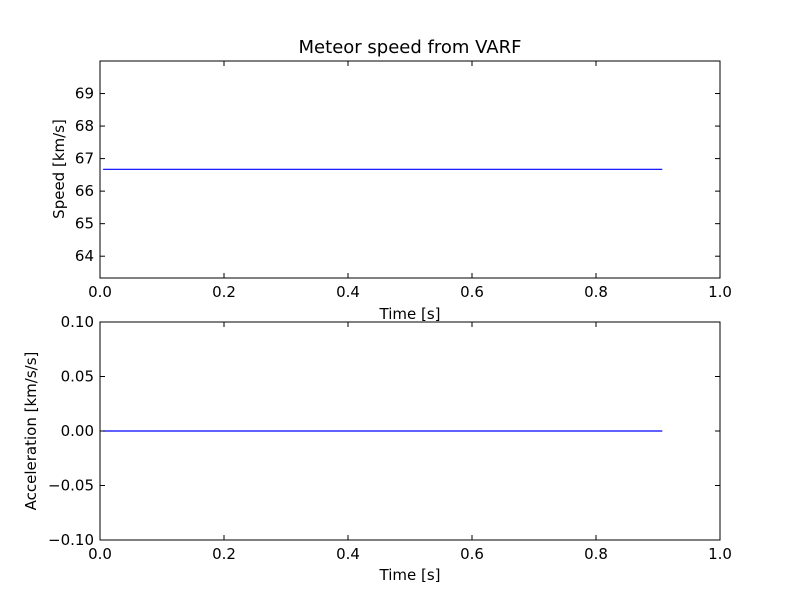 This screenshot has height=600, width=800. What do you see at coordinates (84, 256) in the screenshot?
I see `speed-y-tick-label: 64` at bounding box center [84, 256].